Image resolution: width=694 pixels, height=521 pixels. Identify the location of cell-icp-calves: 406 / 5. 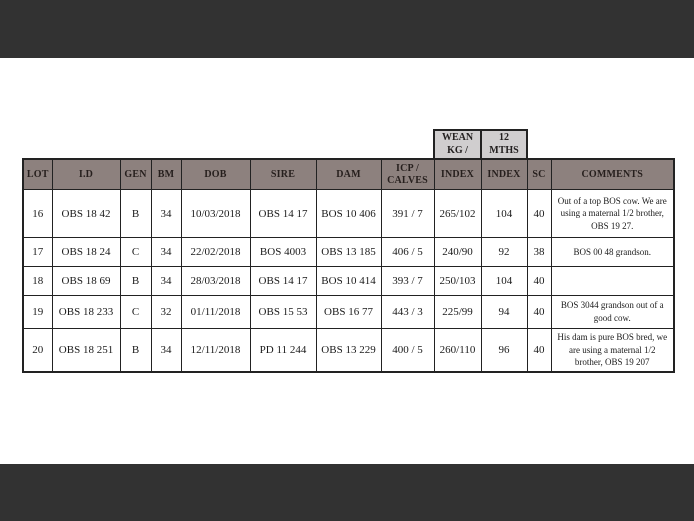
(407, 252).